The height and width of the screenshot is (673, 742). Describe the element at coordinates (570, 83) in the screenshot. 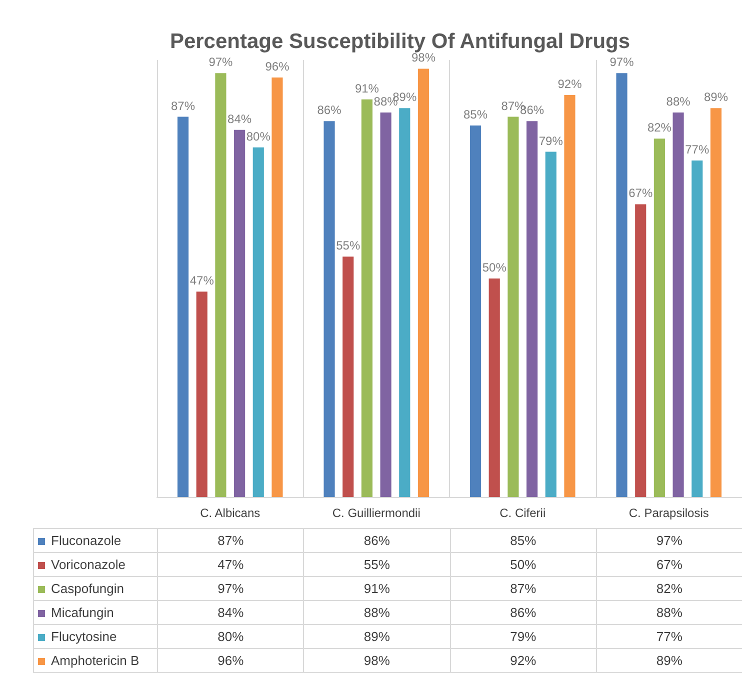

I see `text: 92%` at that location.